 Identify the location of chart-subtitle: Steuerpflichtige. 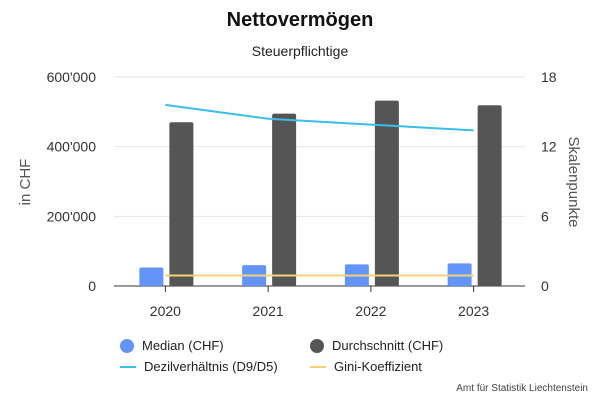
(300, 51).